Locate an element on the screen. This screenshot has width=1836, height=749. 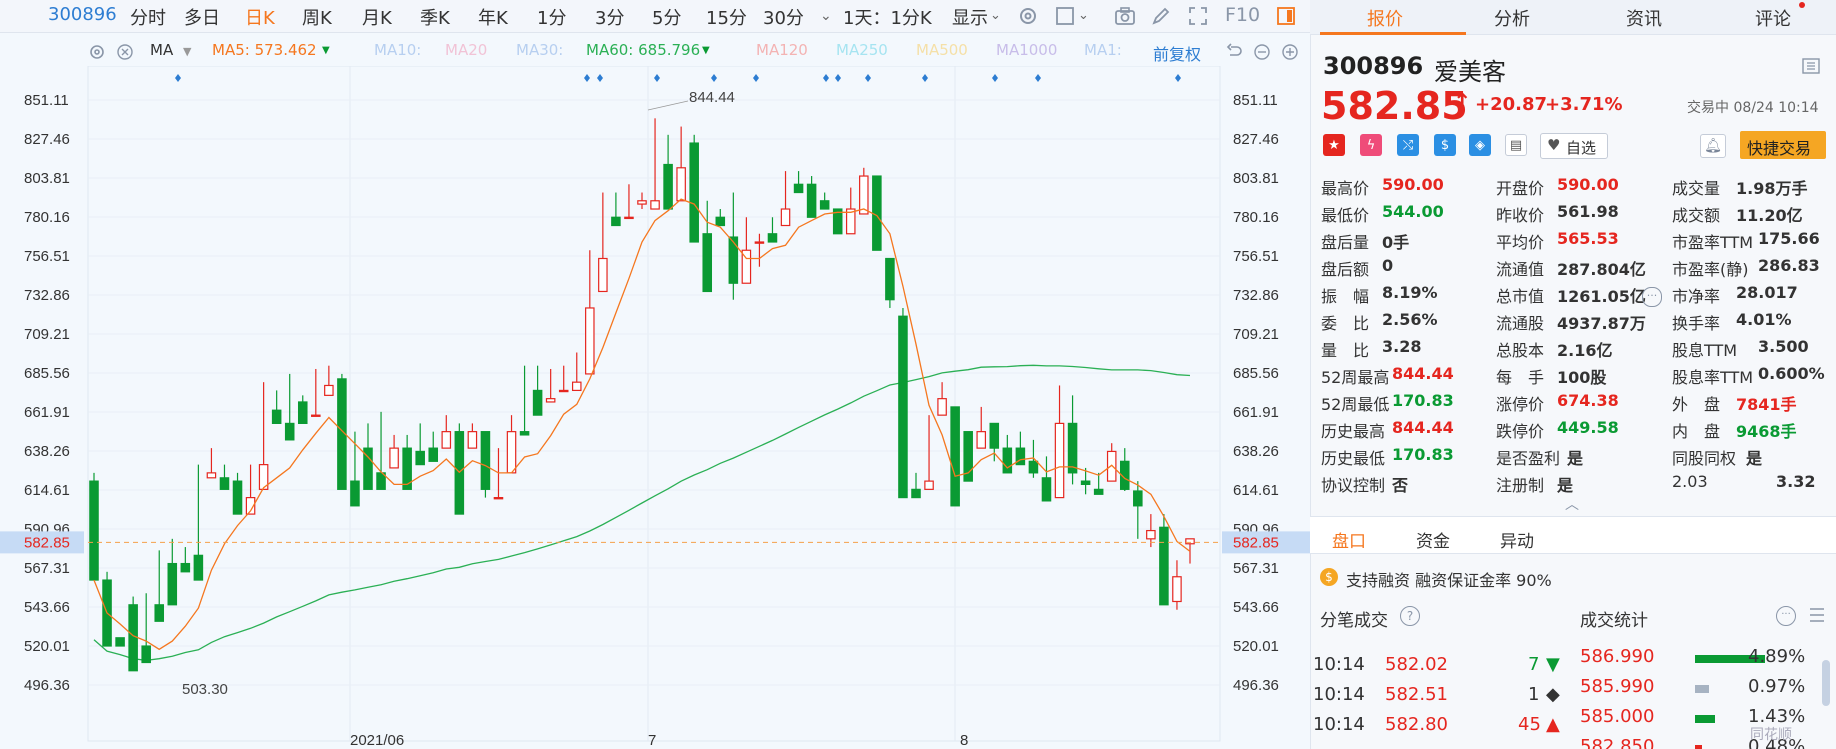
ma30-label: MA30: is located at coordinates (540, 50).